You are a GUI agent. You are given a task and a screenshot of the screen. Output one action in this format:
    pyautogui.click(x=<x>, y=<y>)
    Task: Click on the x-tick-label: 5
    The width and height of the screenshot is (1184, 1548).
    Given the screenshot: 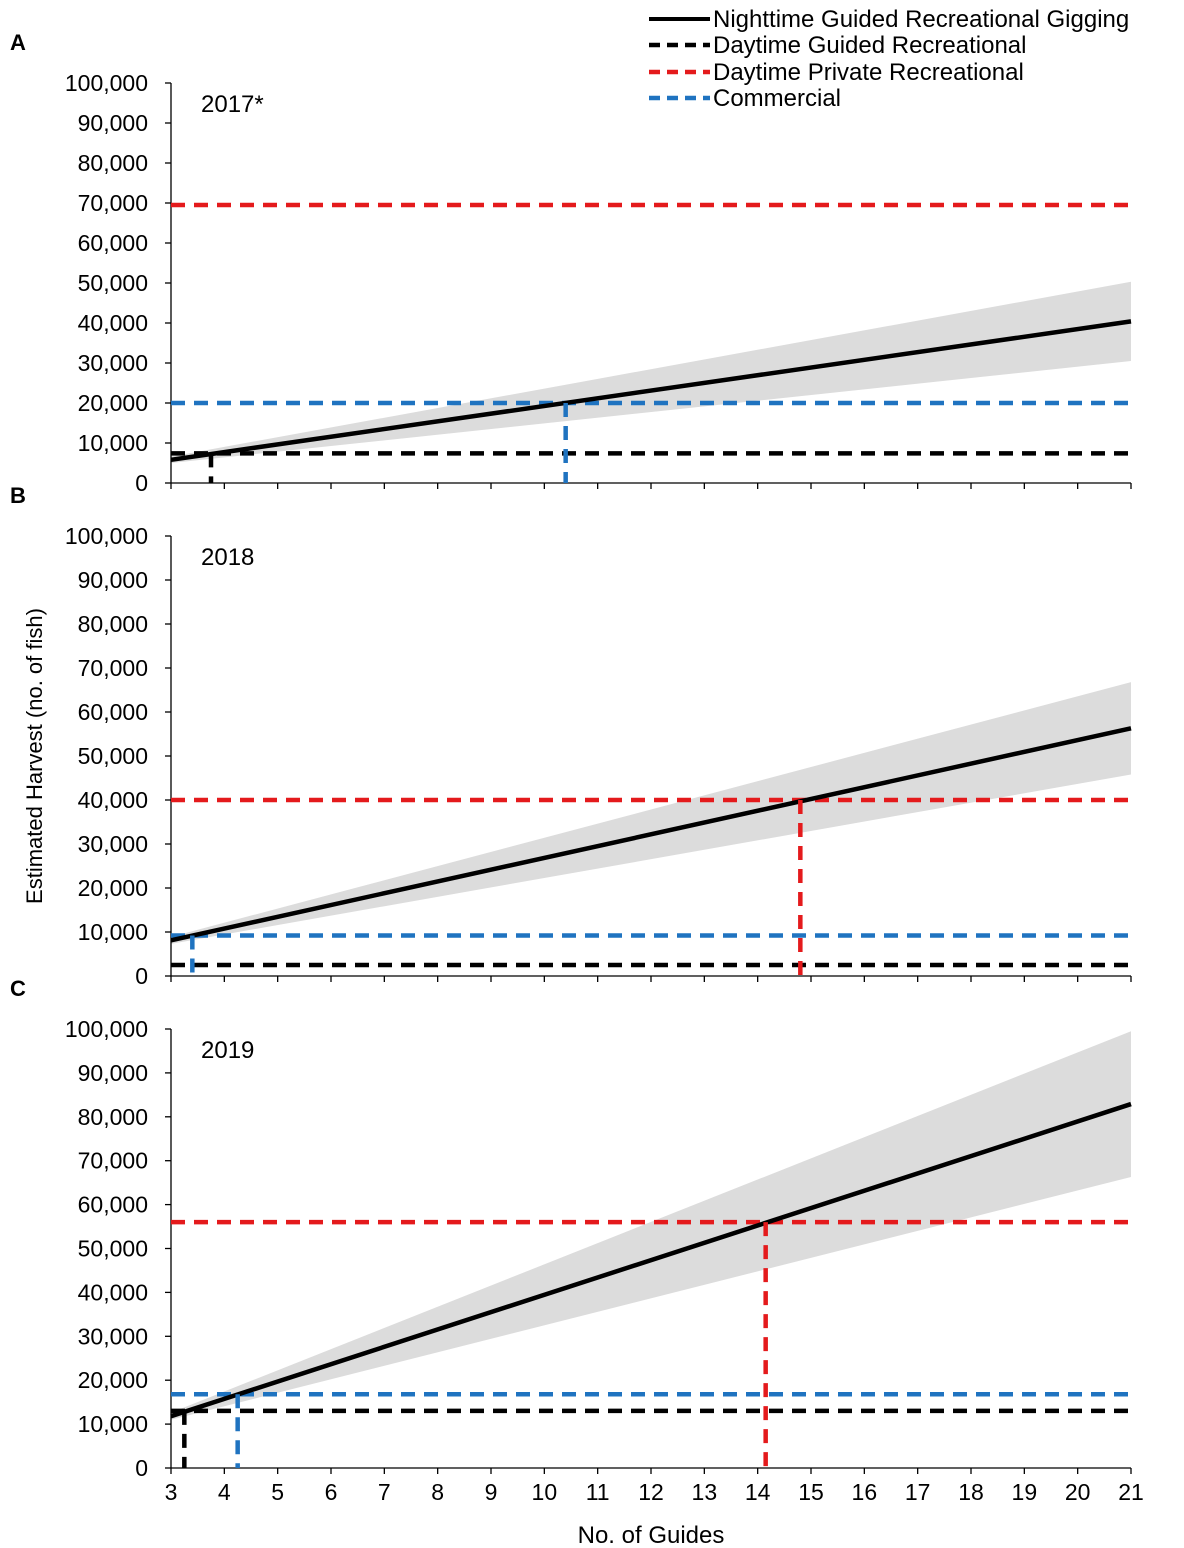 What is the action you would take?
    pyautogui.click(x=277, y=1492)
    